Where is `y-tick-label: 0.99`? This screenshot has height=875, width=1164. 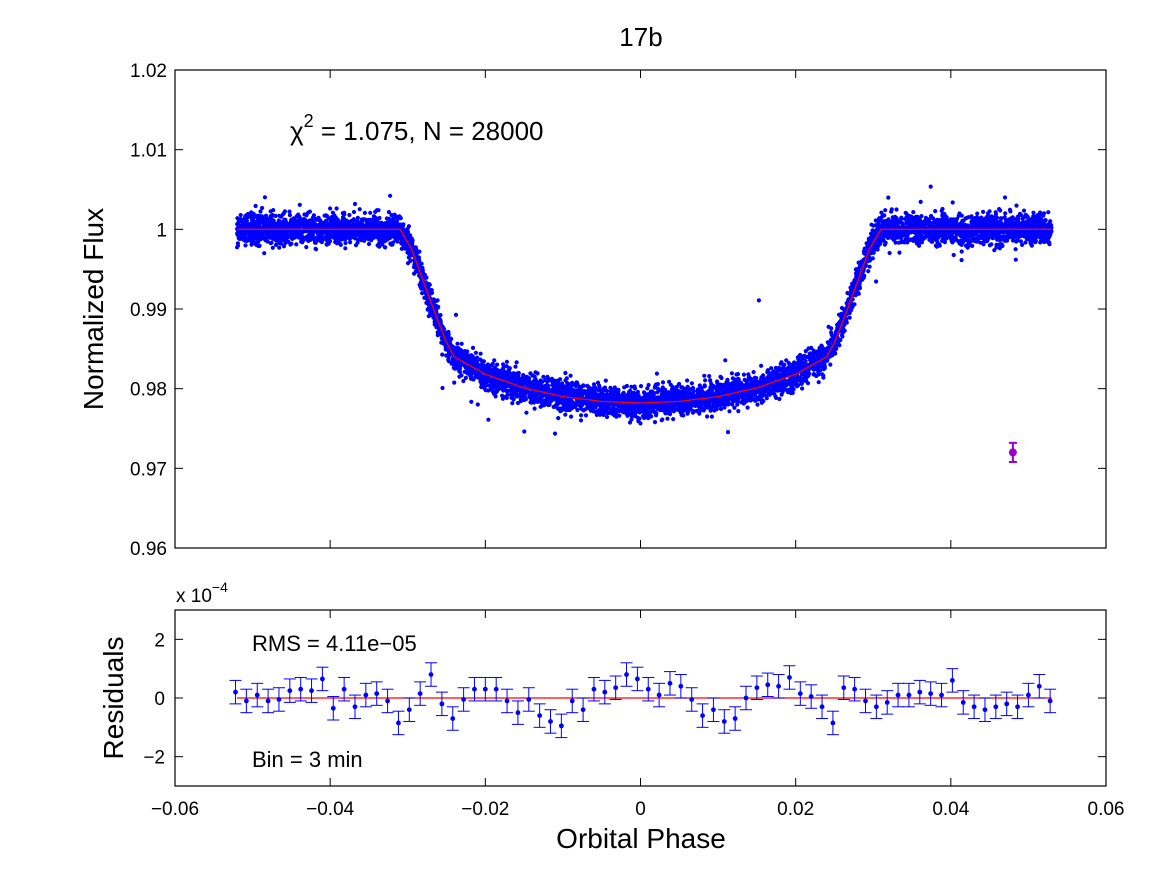 y-tick-label: 0.99 is located at coordinates (148, 310).